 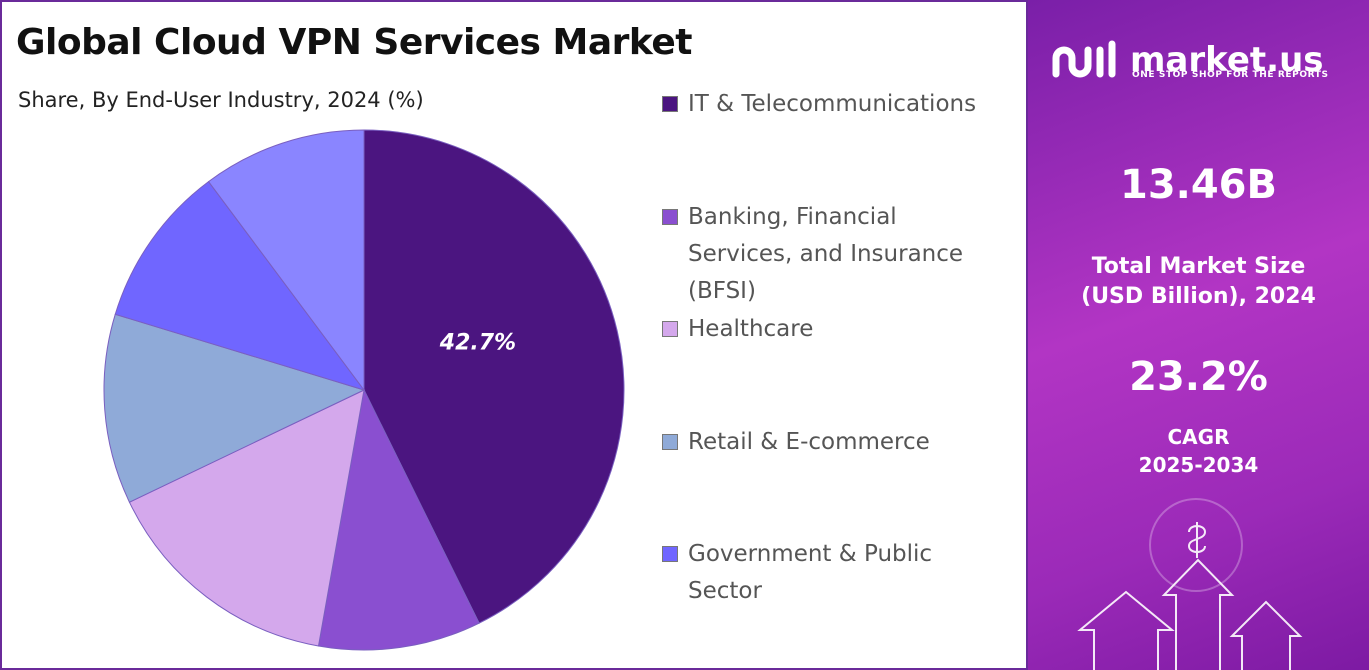 What do you see at coordinates (1198, 266) in the screenshot?
I see `market-size-label: Total Market Size` at bounding box center [1198, 266].